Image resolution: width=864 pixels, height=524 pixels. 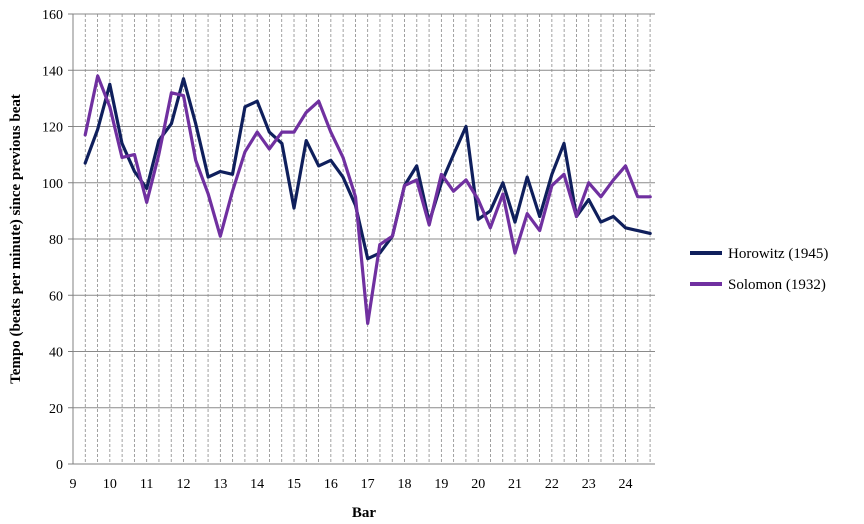 What do you see at coordinates (626, 484) in the screenshot?
I see `x-tick-label: 24` at bounding box center [626, 484].